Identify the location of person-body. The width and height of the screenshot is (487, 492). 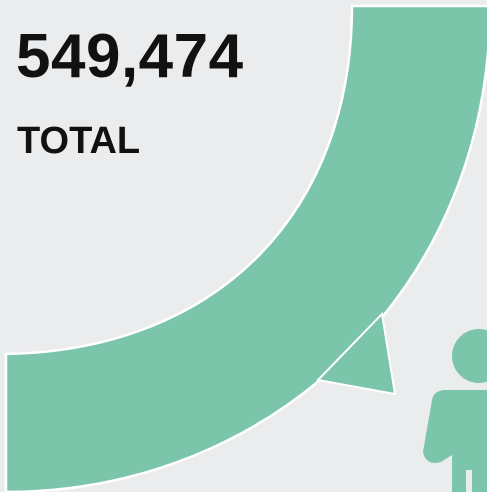
(455, 441).